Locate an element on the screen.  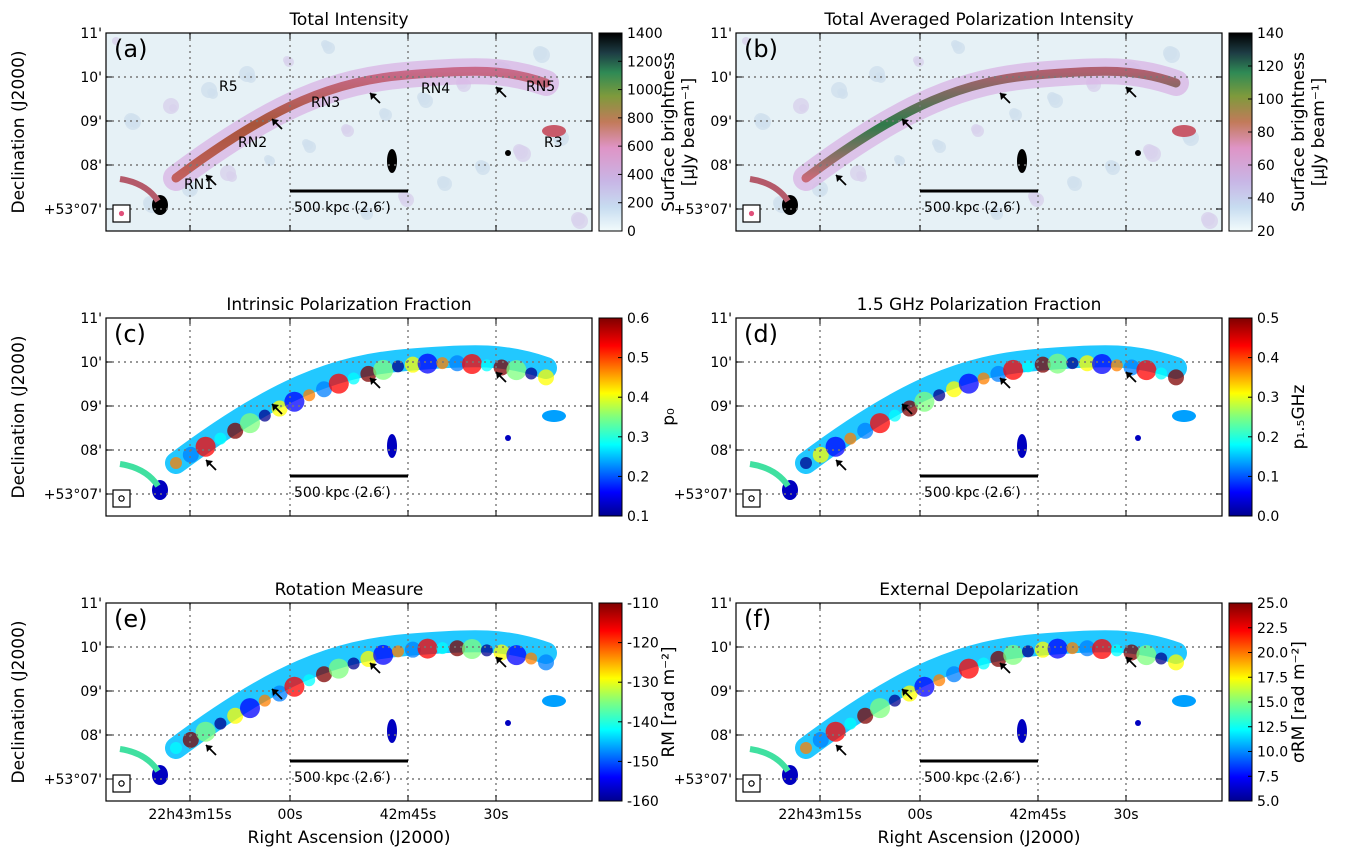
colorbar is located at coordinates (610, 417).